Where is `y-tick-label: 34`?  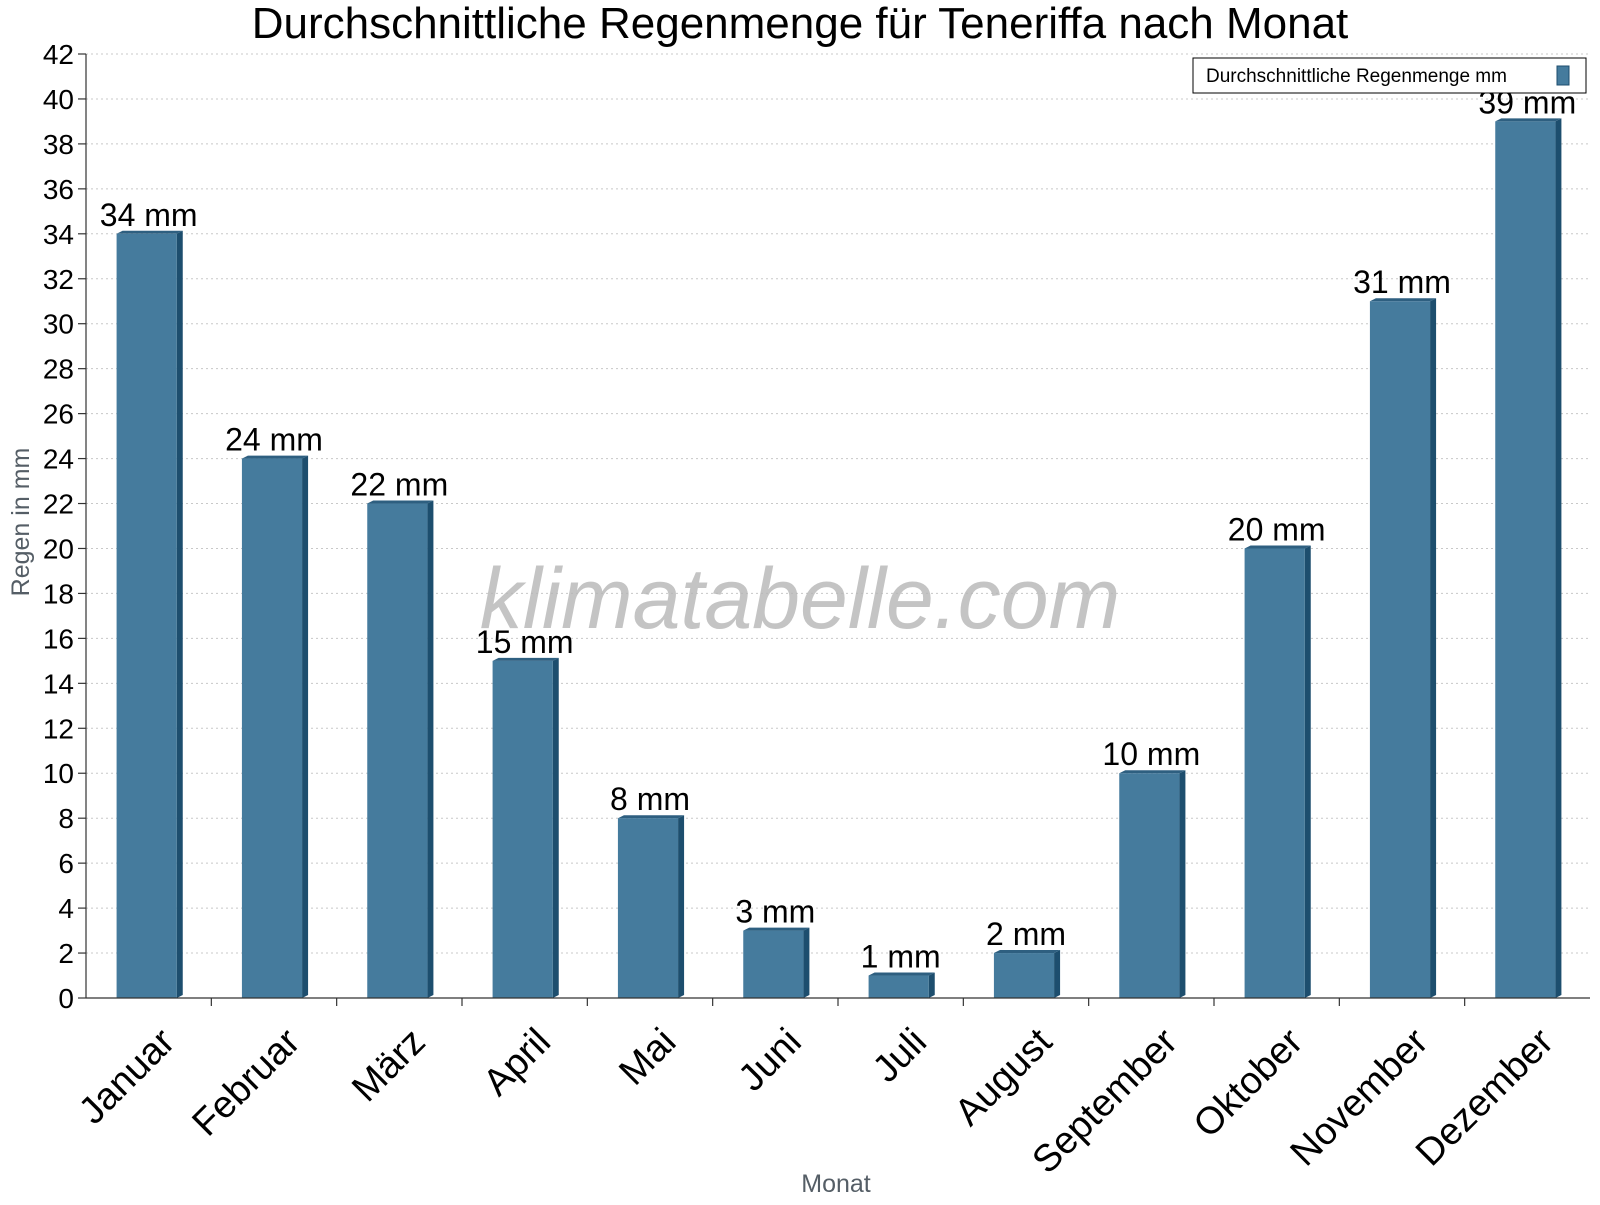 y-tick-label: 34 is located at coordinates (58, 234).